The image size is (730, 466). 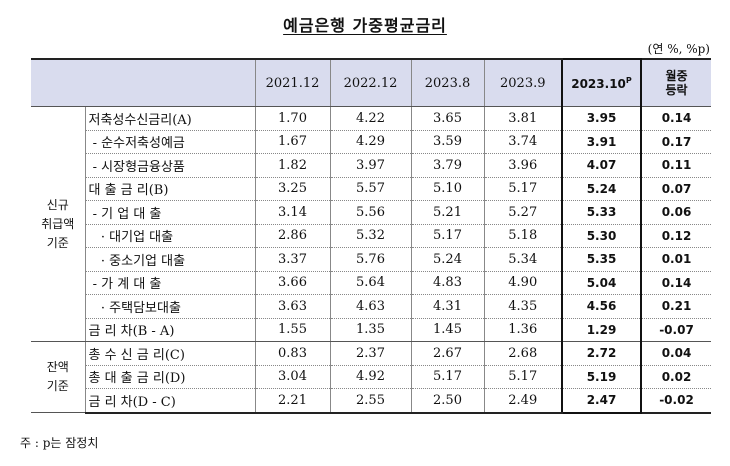 I want to click on group-label-line: 취급액, so click(x=58, y=223).